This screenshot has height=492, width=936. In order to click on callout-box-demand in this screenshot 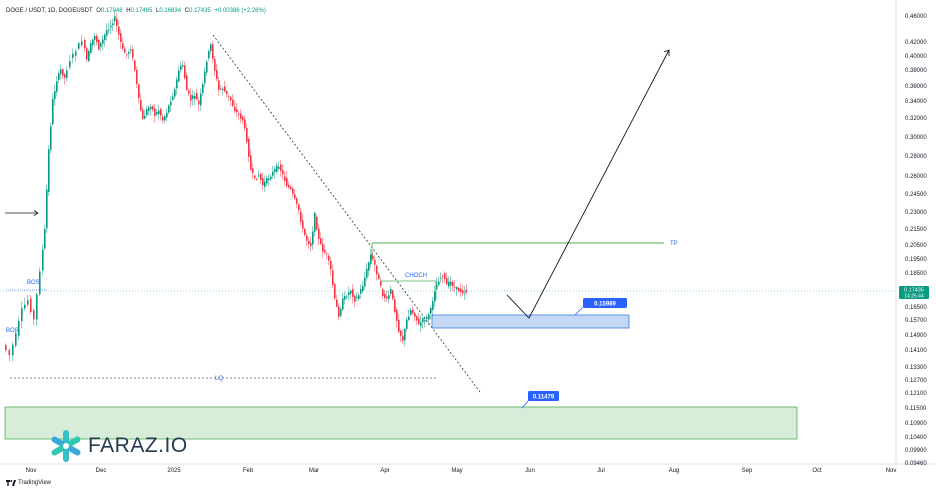, I will do `click(605, 303)`.